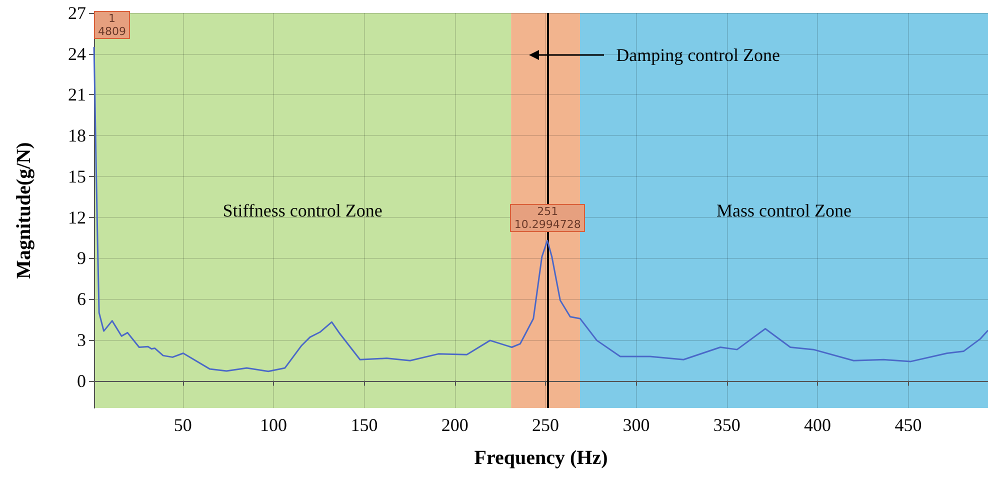  Describe the element at coordinates (784, 210) in the screenshot. I see `band-label: Mass control Zone` at that location.